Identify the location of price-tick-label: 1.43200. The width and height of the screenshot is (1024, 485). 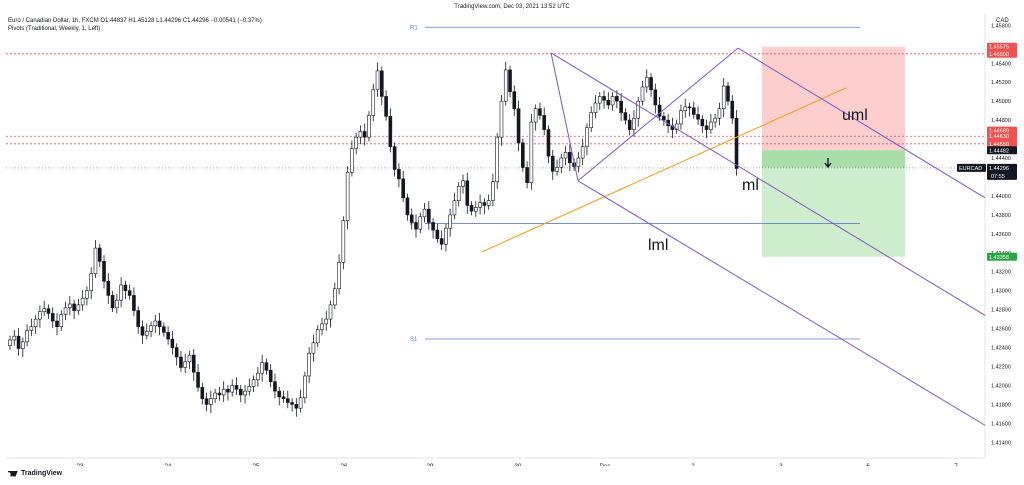
(1001, 273).